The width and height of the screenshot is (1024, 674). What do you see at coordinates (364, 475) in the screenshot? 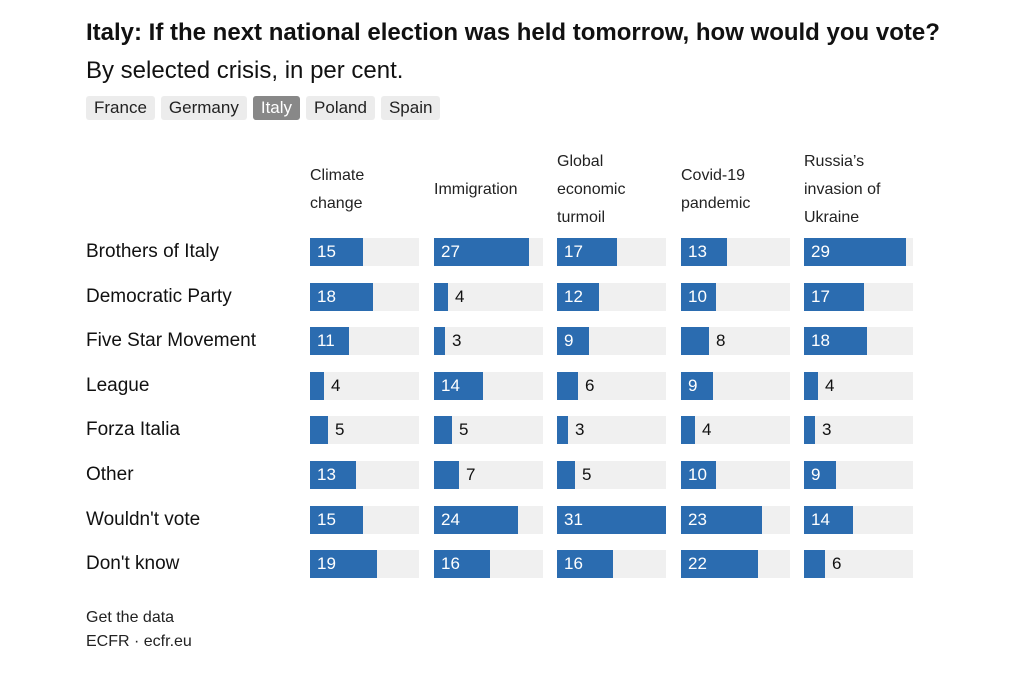
I see `bar-track: 13` at bounding box center [364, 475].